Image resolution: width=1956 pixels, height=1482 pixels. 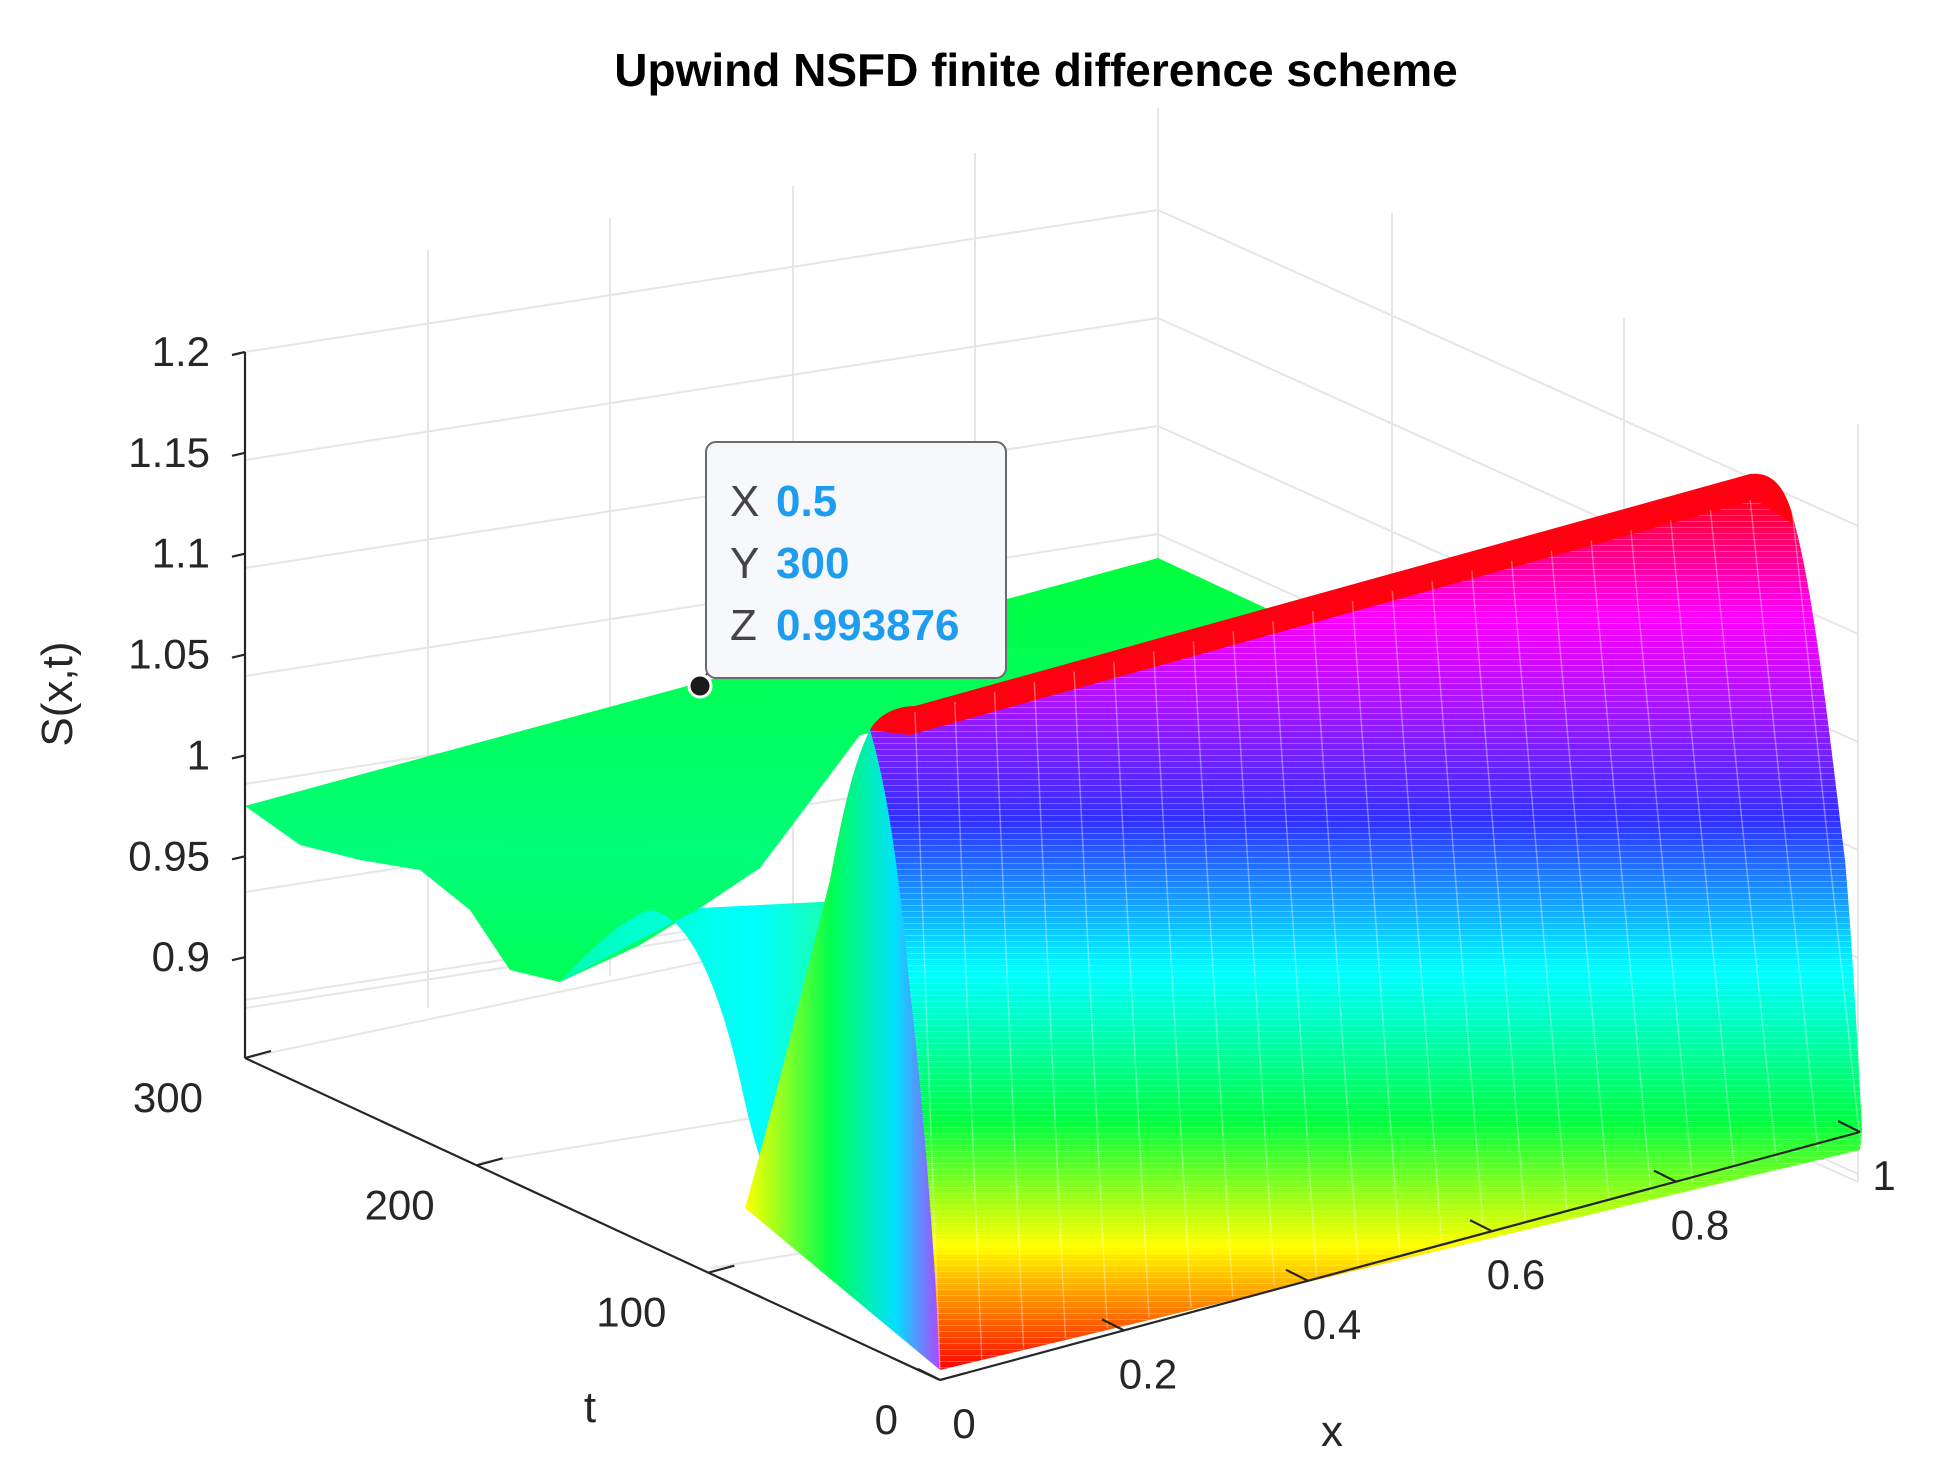 I want to click on z-tick-label: 1.1, so click(x=181, y=553).